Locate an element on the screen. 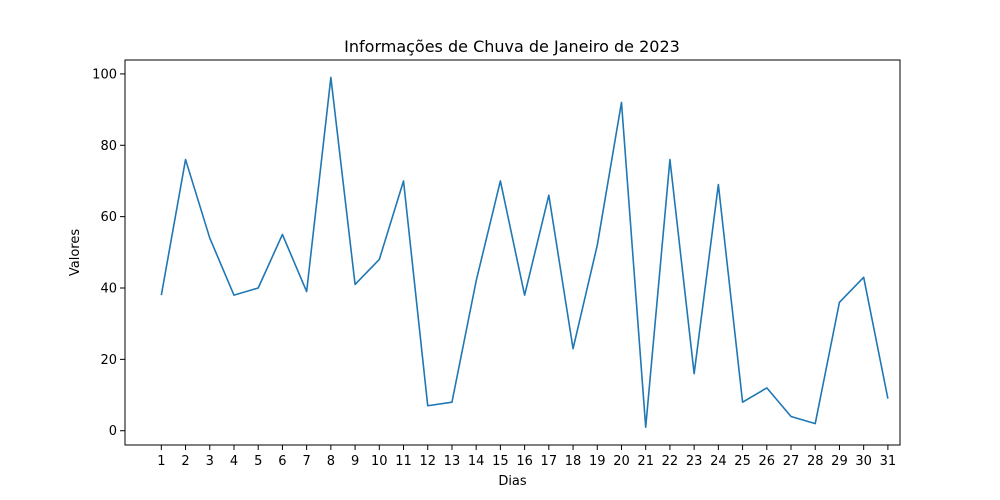 This screenshot has height=500, width=1000. x-tick-label: 28 is located at coordinates (815, 461).